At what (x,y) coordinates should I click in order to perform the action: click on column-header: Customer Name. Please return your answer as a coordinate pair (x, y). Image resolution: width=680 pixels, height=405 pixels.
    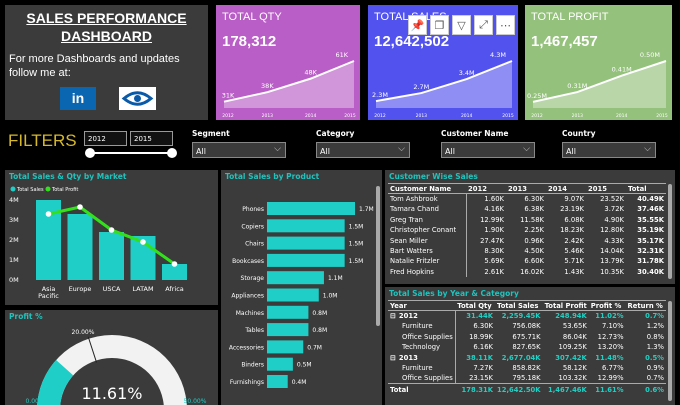
    Looking at the image, I should click on (421, 188).